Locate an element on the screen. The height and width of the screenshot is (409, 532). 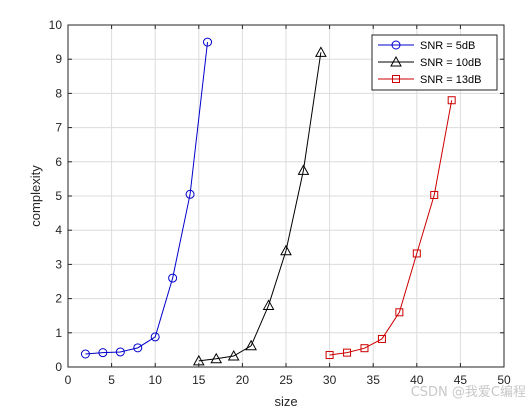
x-tick-label: 25 is located at coordinates (286, 380).